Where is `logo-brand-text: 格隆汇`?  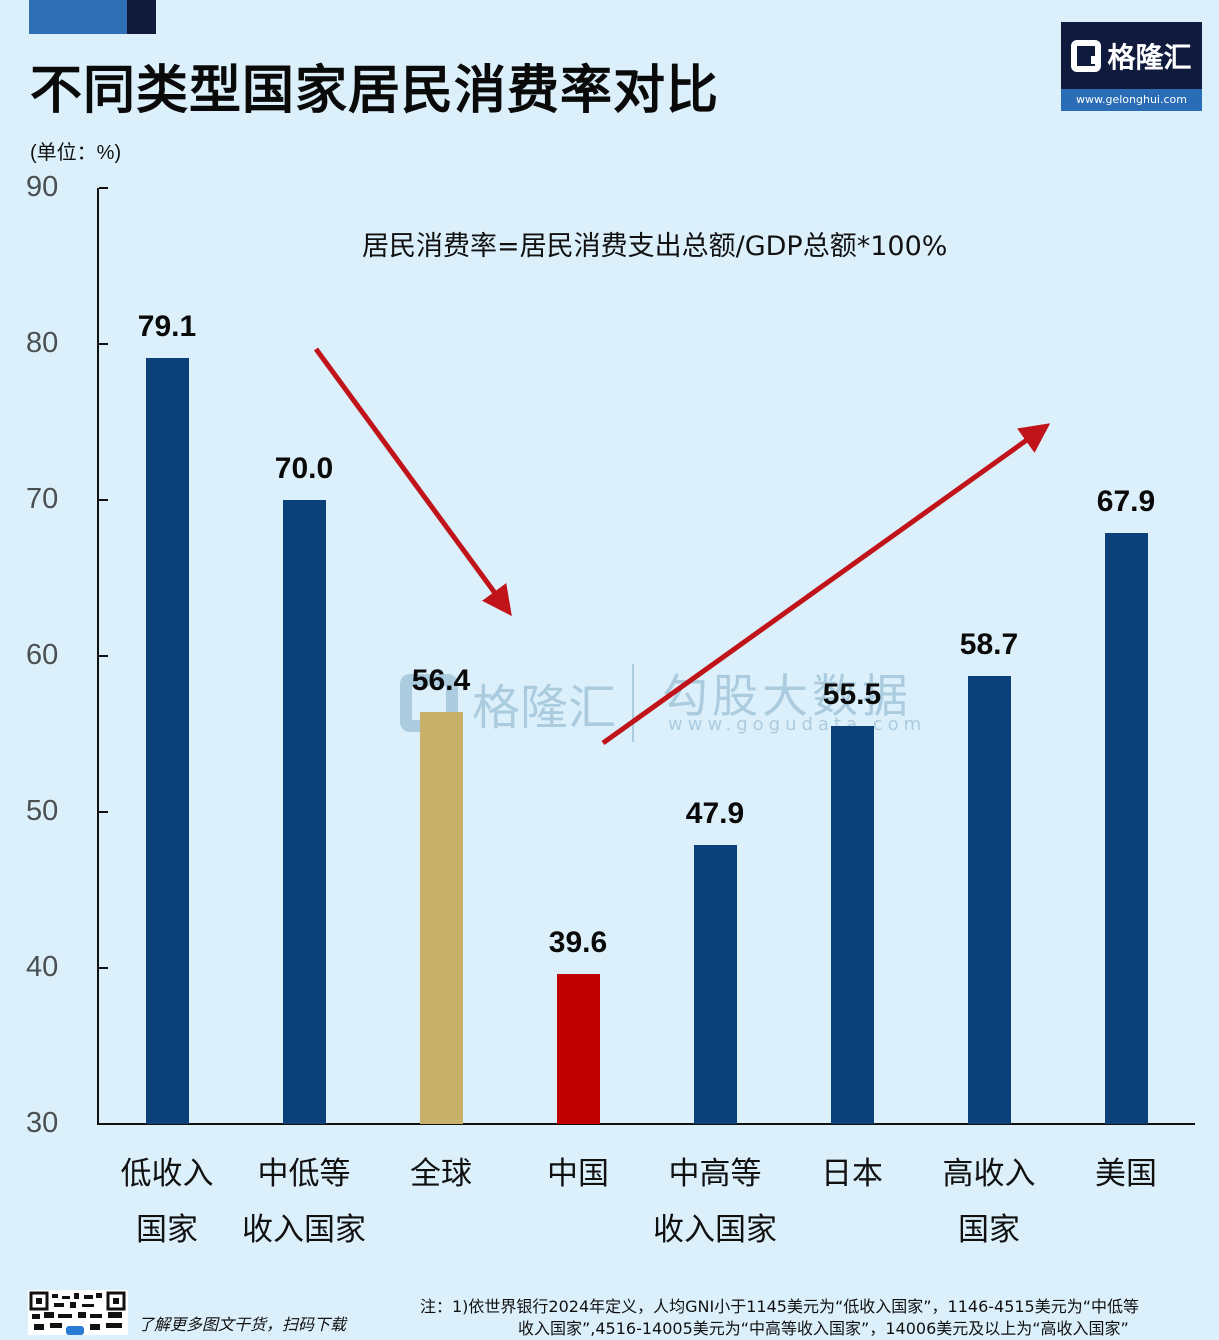 logo-brand-text: 格隆汇 is located at coordinates (1149, 57).